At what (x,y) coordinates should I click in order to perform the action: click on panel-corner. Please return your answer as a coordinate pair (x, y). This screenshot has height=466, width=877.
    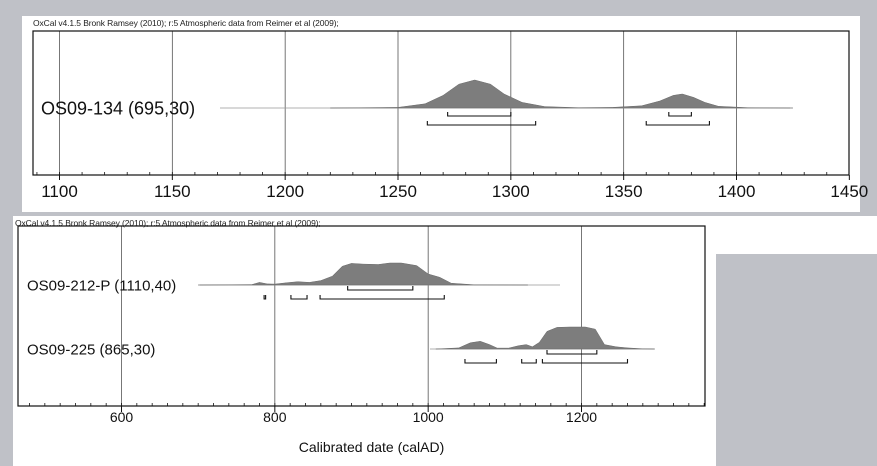
    Looking at the image, I should click on (796, 235).